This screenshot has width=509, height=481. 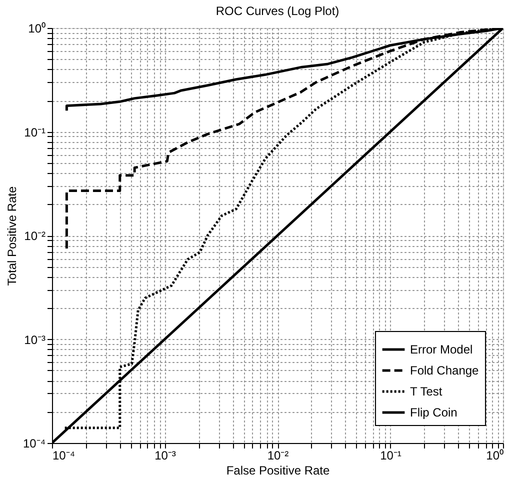 I want to click on x-tick-label: 10⁻¹, so click(x=391, y=455).